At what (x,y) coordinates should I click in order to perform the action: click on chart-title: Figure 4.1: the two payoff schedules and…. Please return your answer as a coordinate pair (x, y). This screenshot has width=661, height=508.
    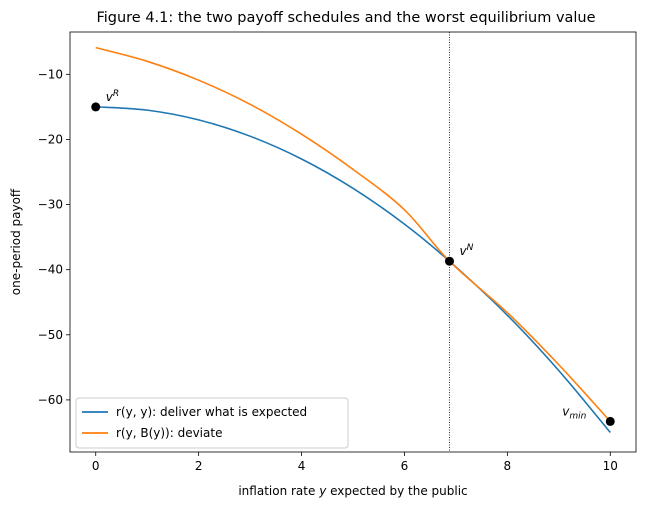
    Looking at the image, I should click on (345, 18).